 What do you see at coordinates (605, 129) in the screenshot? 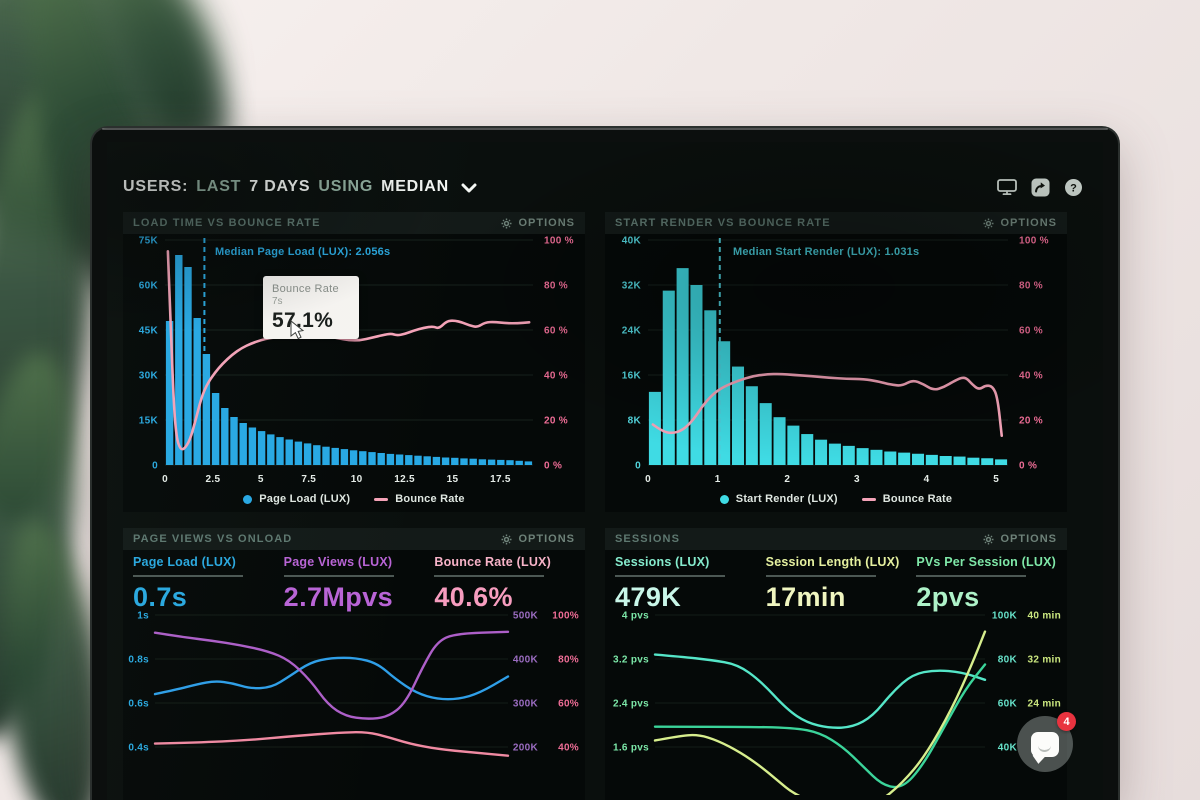
I see `laptop-lid-edge` at bounding box center [605, 129].